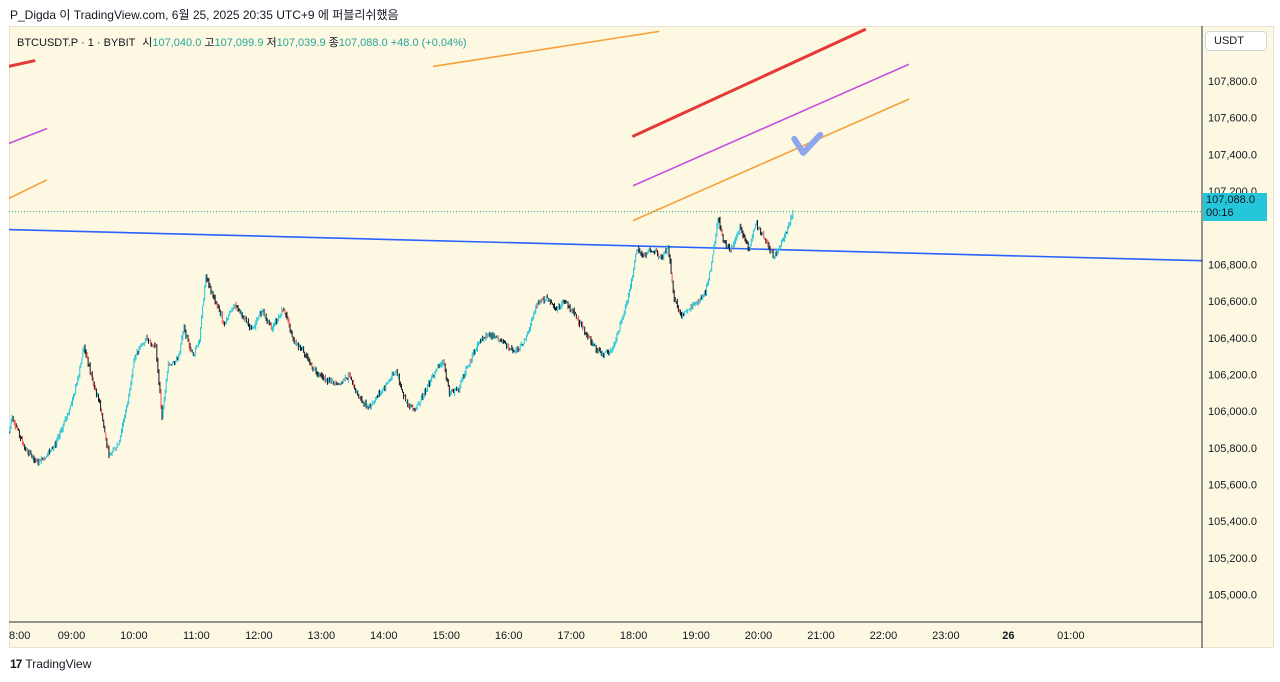 The width and height of the screenshot is (1280, 682). I want to click on time-tick-label: 18:00, so click(634, 636).